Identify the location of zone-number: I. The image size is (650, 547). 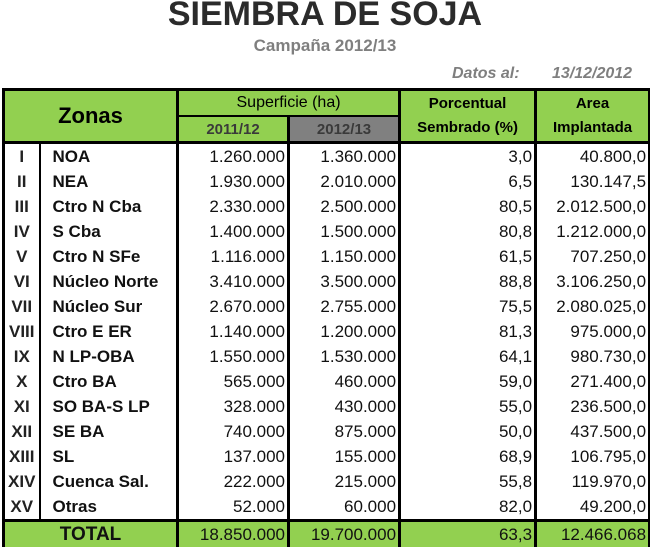
(21, 155).